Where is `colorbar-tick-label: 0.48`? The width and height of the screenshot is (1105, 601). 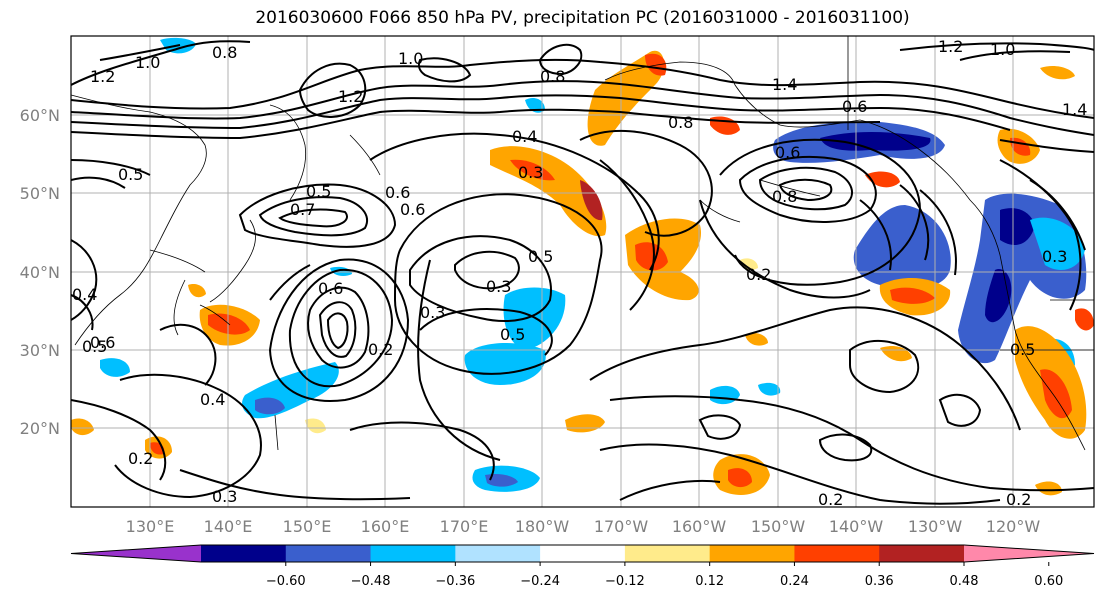
colorbar-tick-label: 0.48 is located at coordinates (964, 581).